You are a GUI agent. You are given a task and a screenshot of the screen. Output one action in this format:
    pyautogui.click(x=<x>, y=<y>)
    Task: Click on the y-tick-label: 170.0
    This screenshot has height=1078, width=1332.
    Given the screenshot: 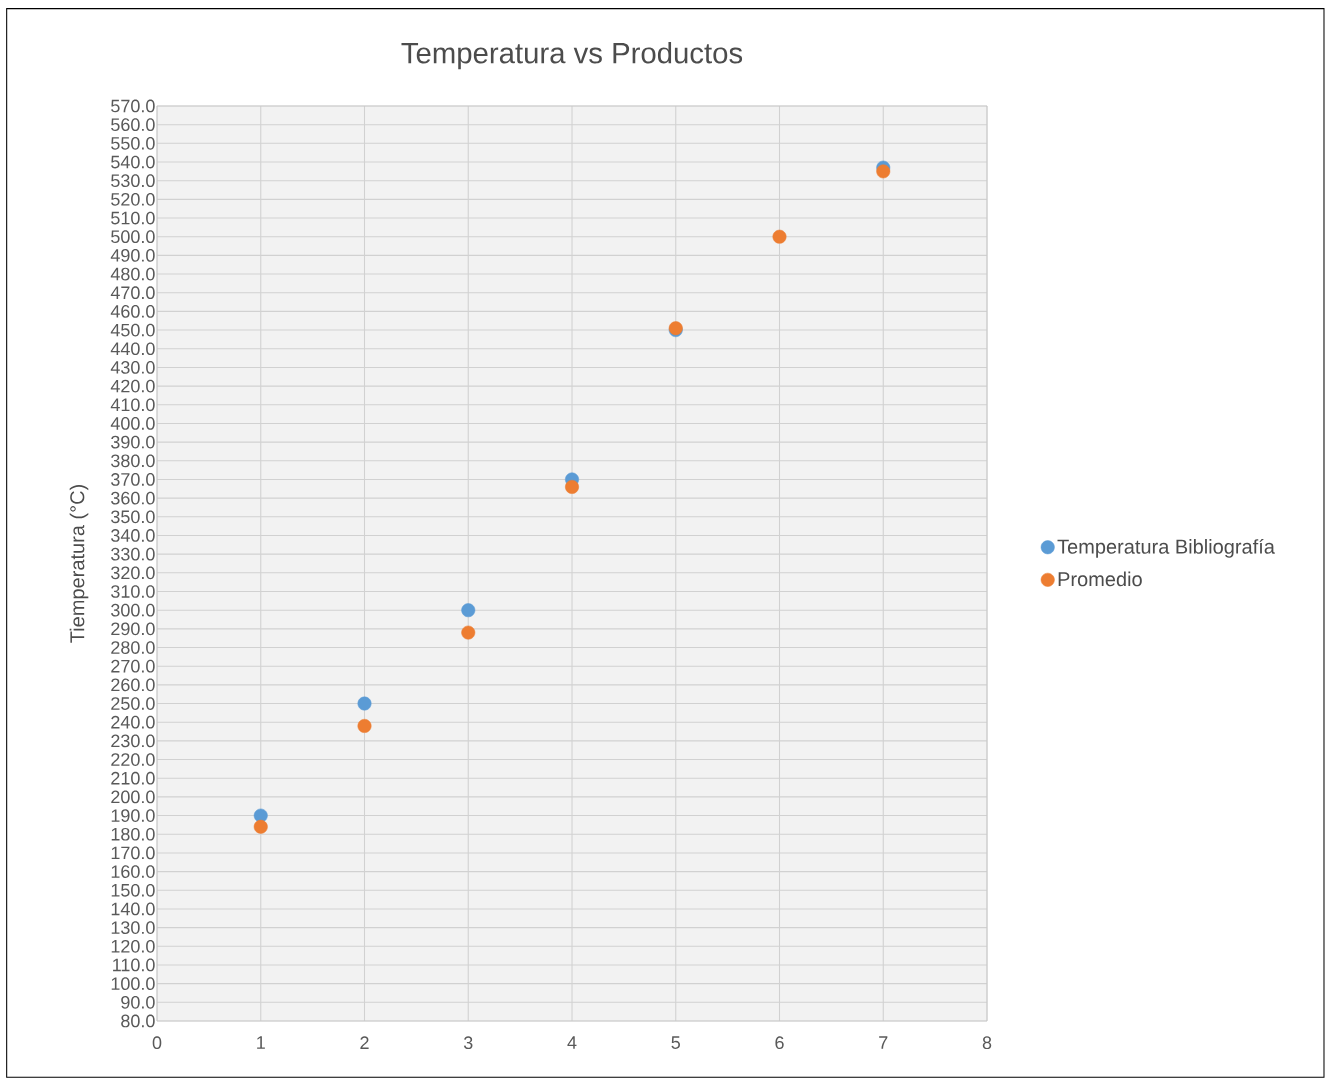 What is the action you would take?
    pyautogui.click(x=133, y=853)
    